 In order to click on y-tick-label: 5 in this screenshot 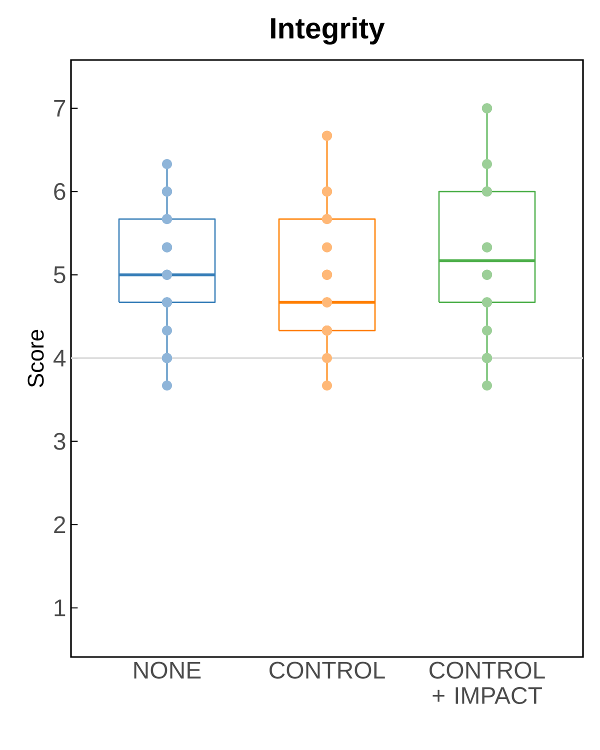, I will do `click(60, 275)`.